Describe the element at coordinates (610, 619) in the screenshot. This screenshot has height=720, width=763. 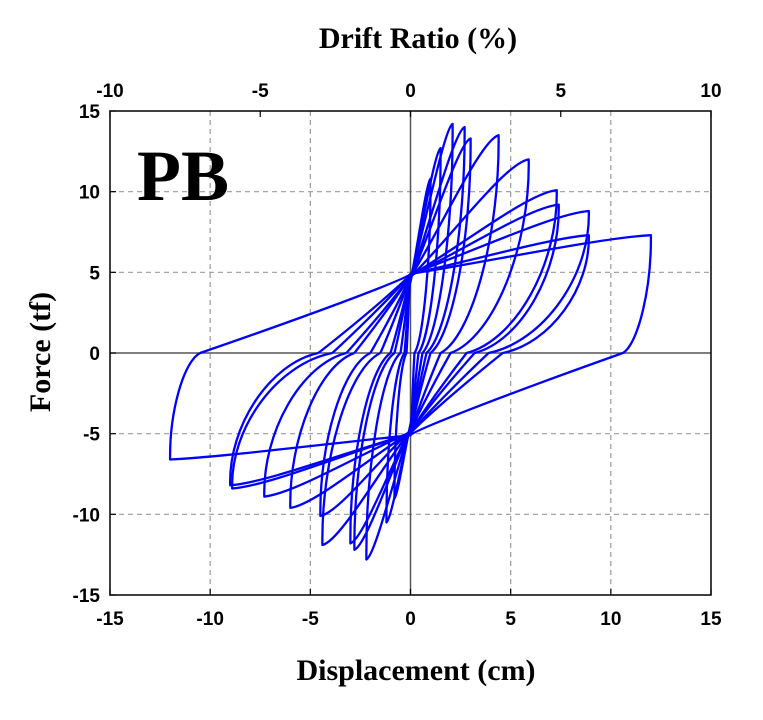
I see `x-tick-label: 10` at that location.